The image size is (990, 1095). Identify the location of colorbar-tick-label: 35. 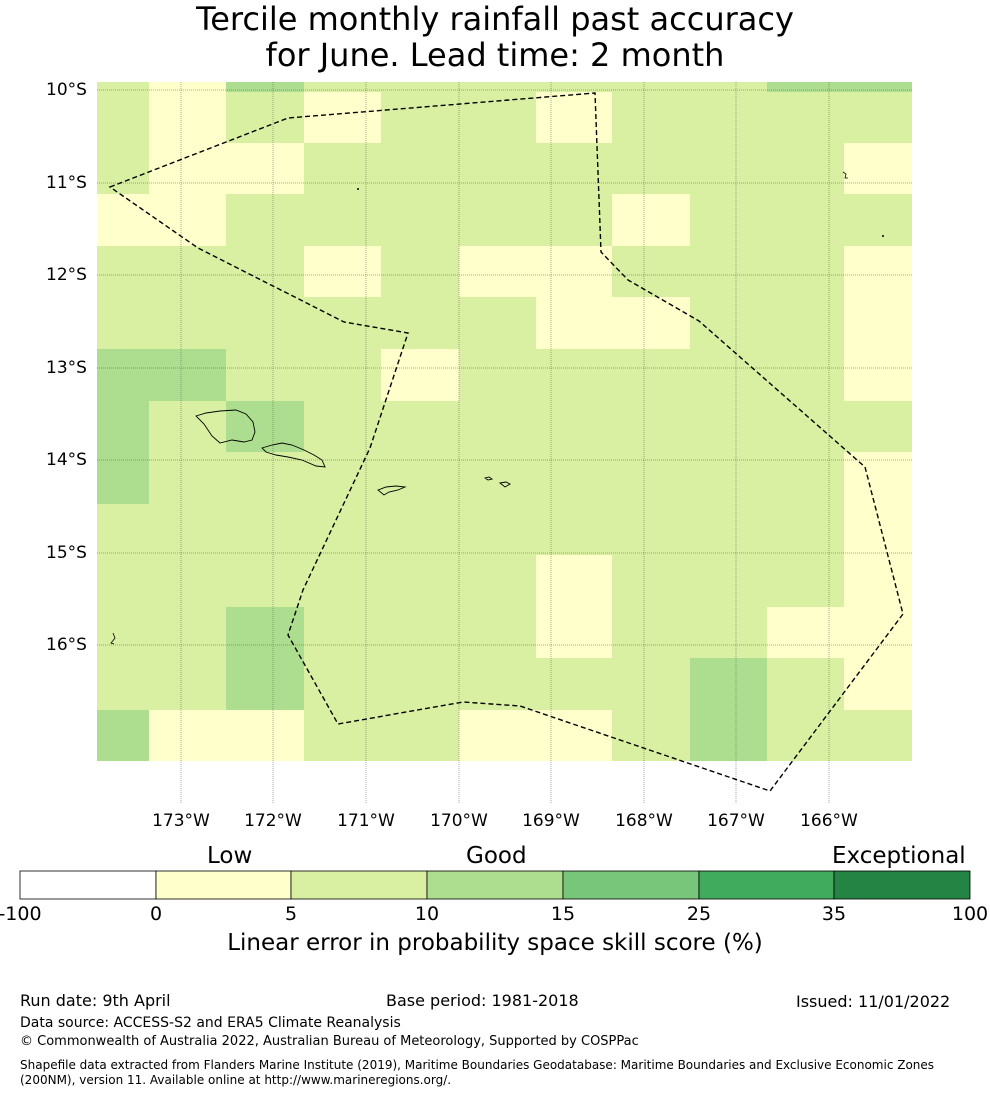
(834, 914).